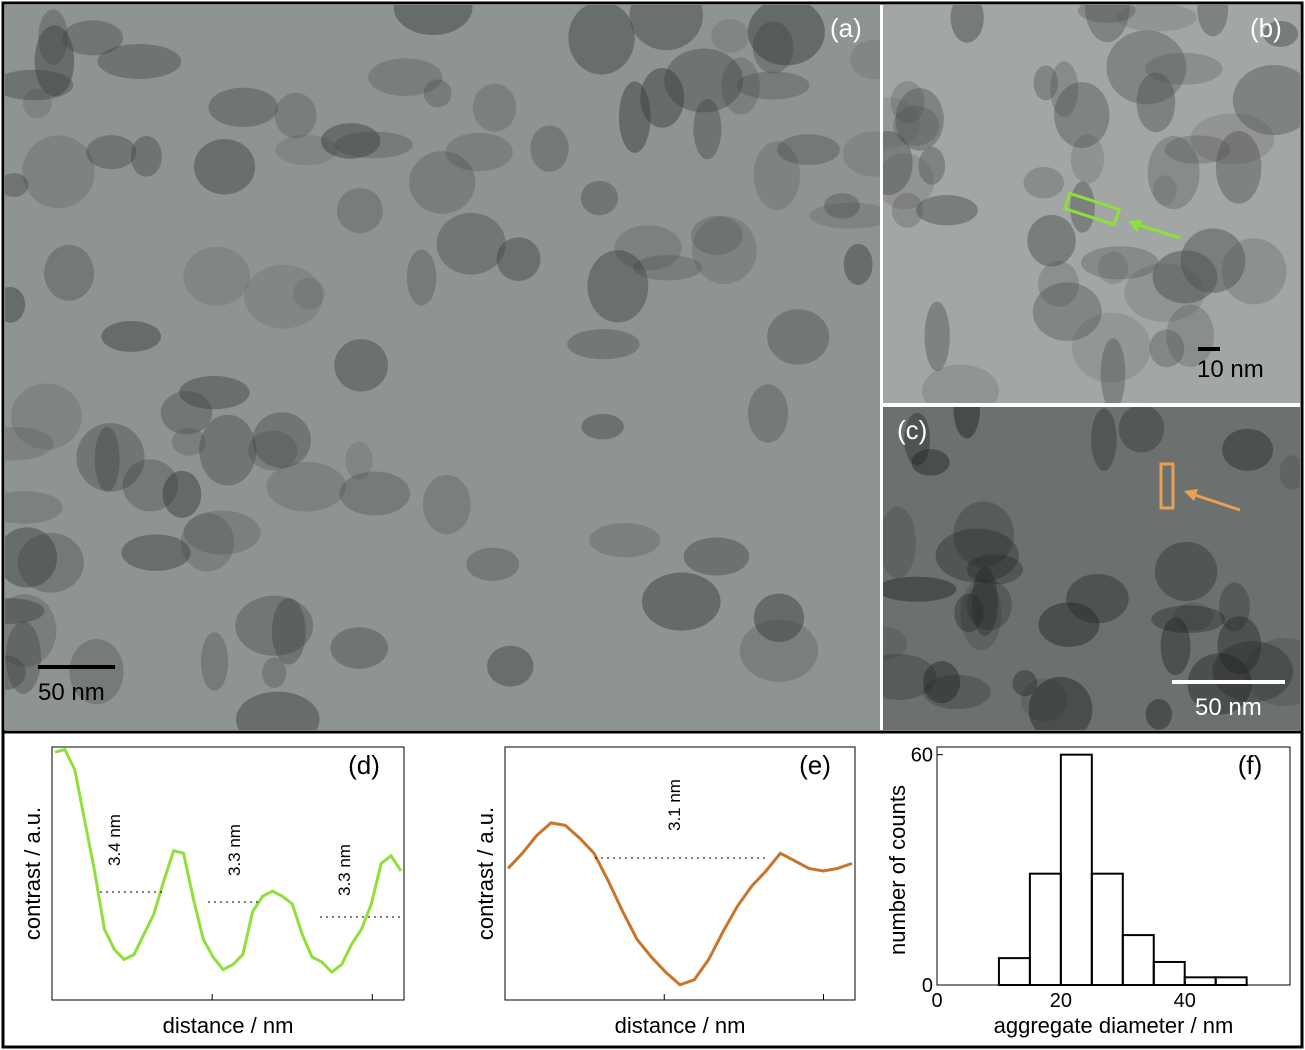 Image resolution: width=1305 pixels, height=1050 pixels. I want to click on image-area, so click(1091, 204).